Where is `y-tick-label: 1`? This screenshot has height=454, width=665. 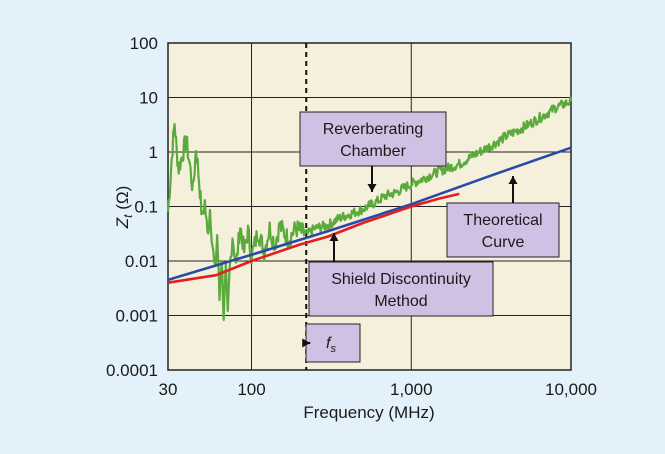 y-tick-label: 1 is located at coordinates (153, 152).